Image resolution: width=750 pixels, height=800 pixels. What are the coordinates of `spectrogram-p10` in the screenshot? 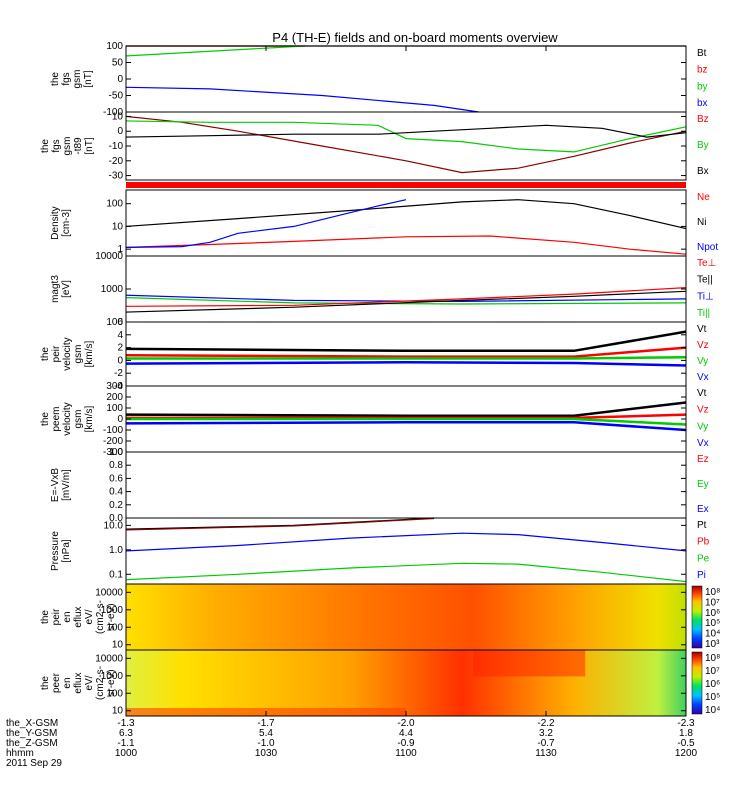 It's located at (406, 683).